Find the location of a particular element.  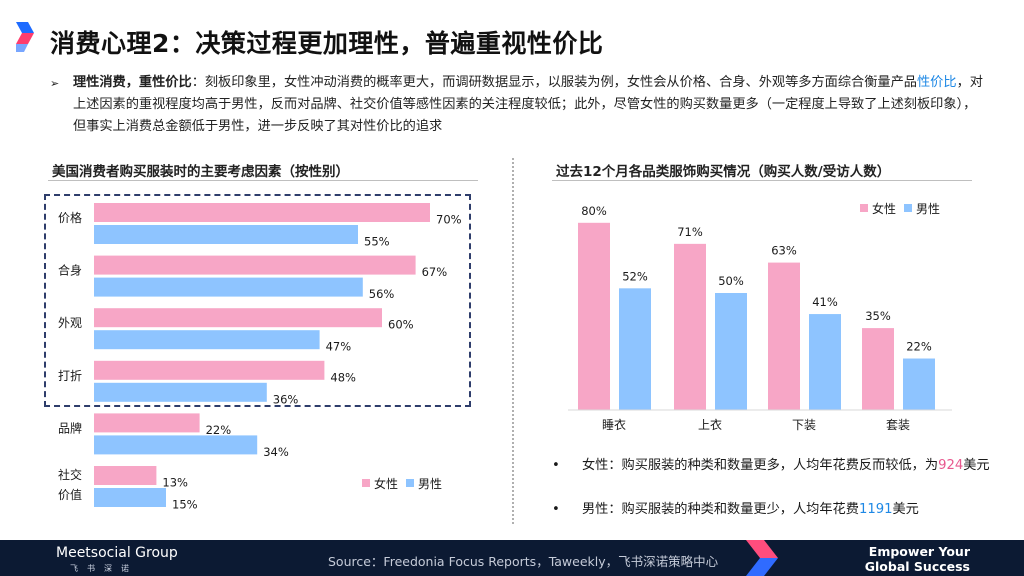

category-label: 价格 is located at coordinates (70, 217).